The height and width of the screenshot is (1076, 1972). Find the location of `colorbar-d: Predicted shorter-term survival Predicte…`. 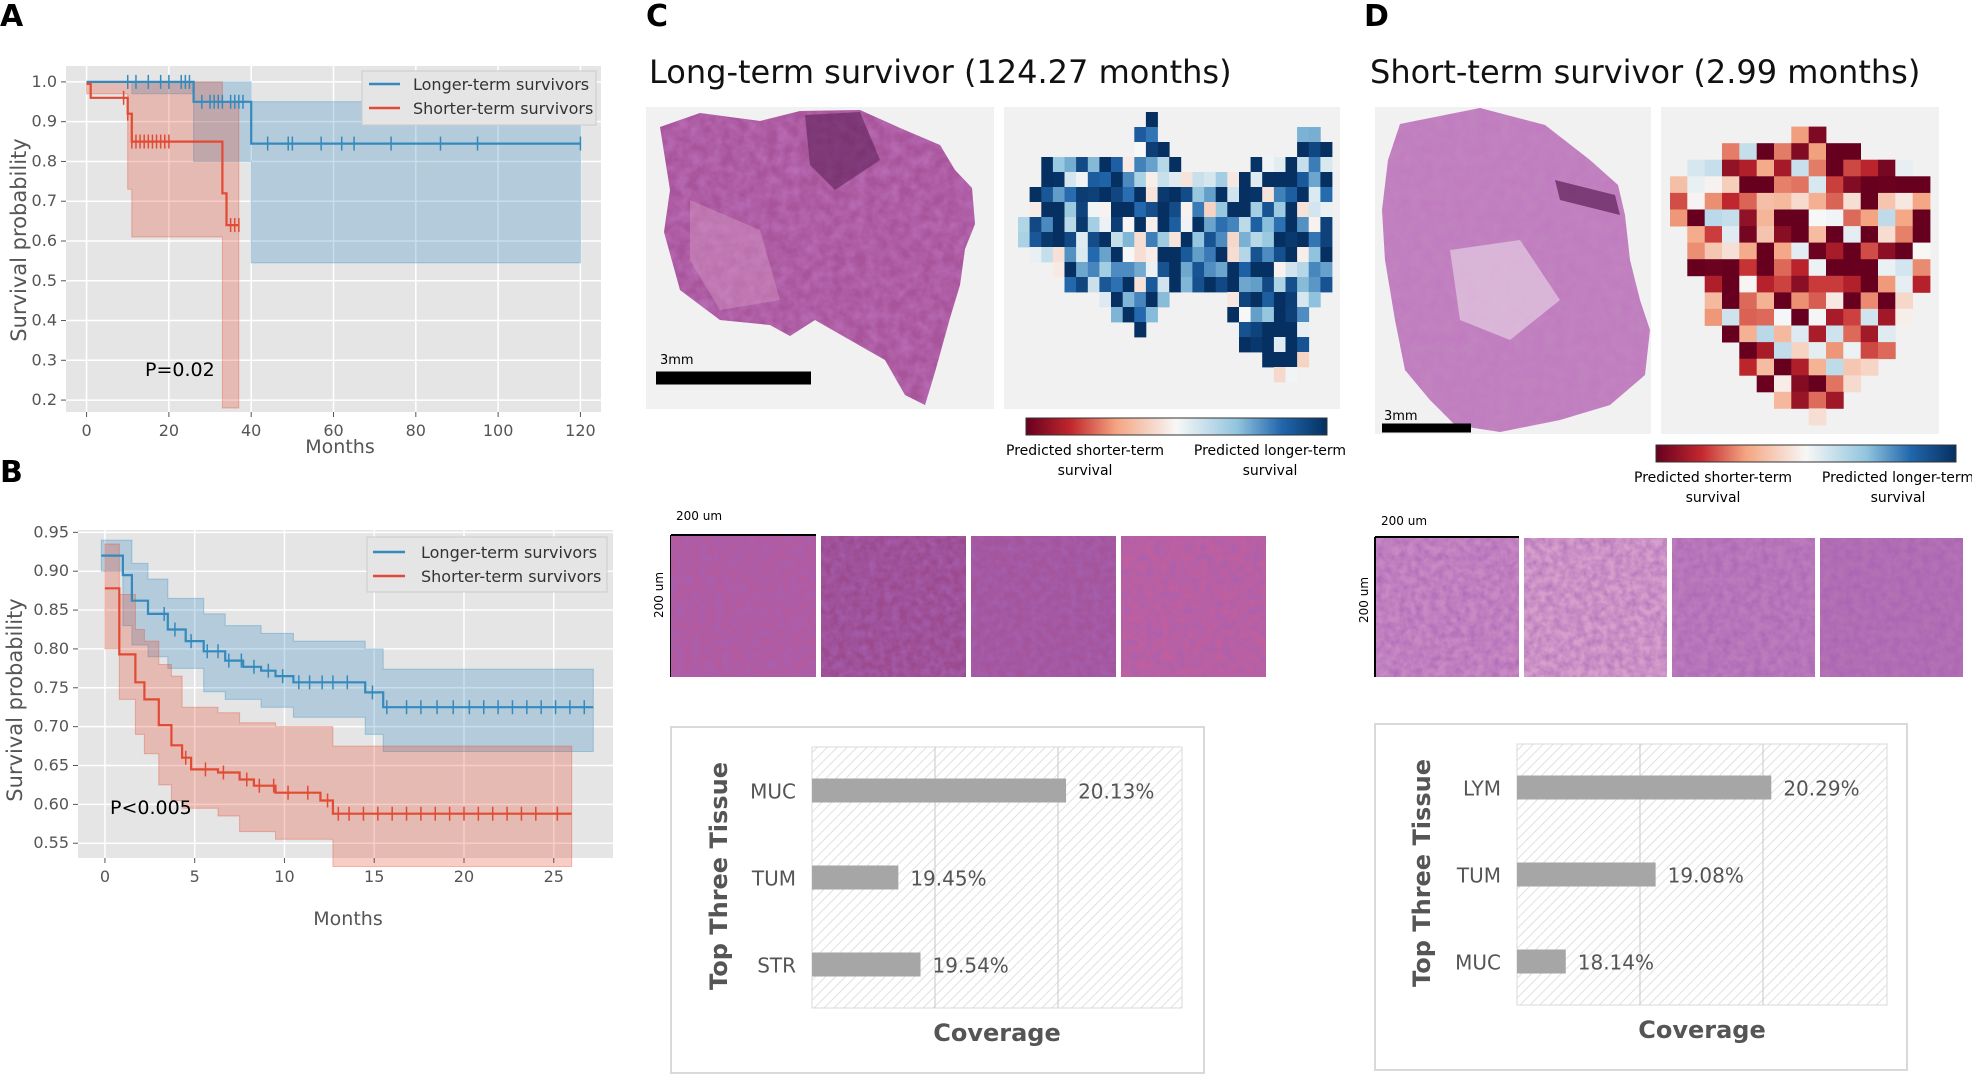

colorbar-d: Predicted shorter-term survival Predicte… is located at coordinates (1803, 475).